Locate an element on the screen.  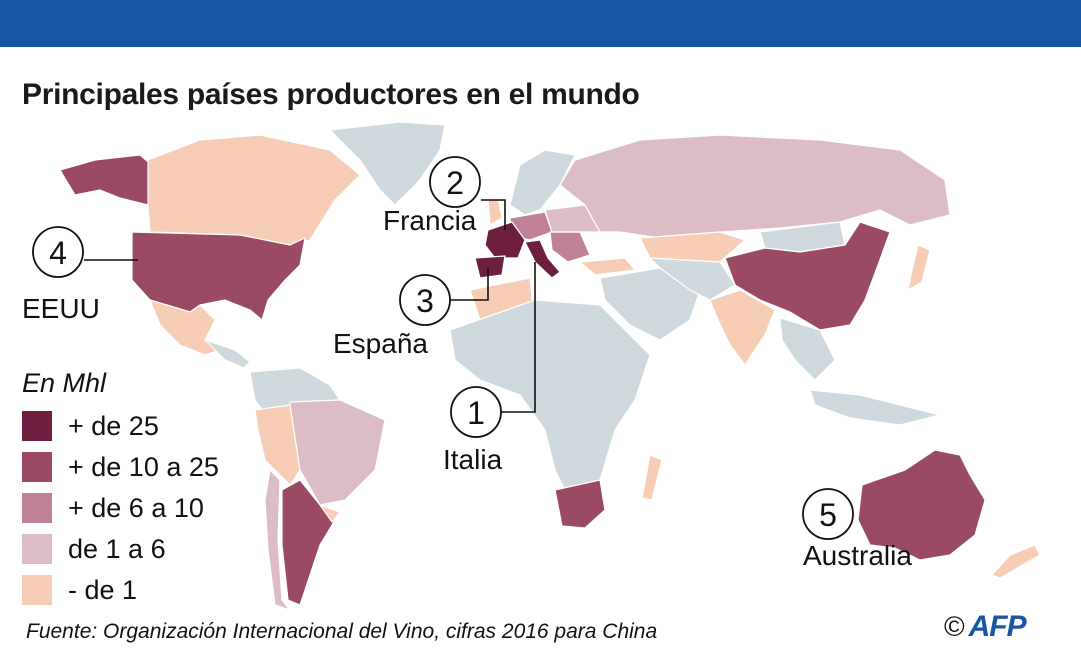
region-greenland is located at coordinates (387, 163).